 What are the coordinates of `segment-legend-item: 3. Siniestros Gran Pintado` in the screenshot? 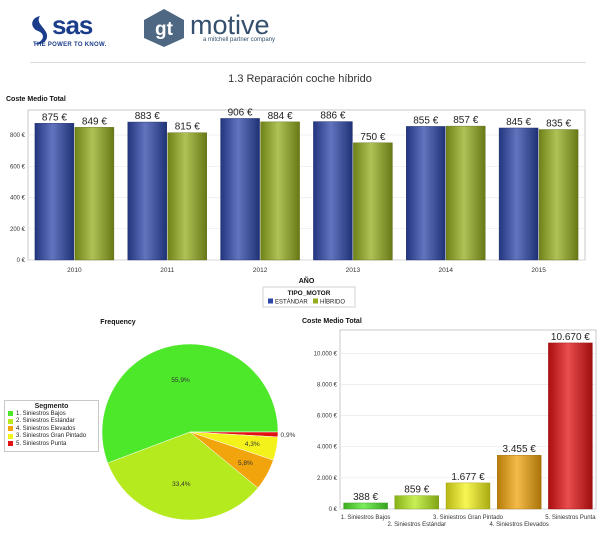 It's located at (53, 437).